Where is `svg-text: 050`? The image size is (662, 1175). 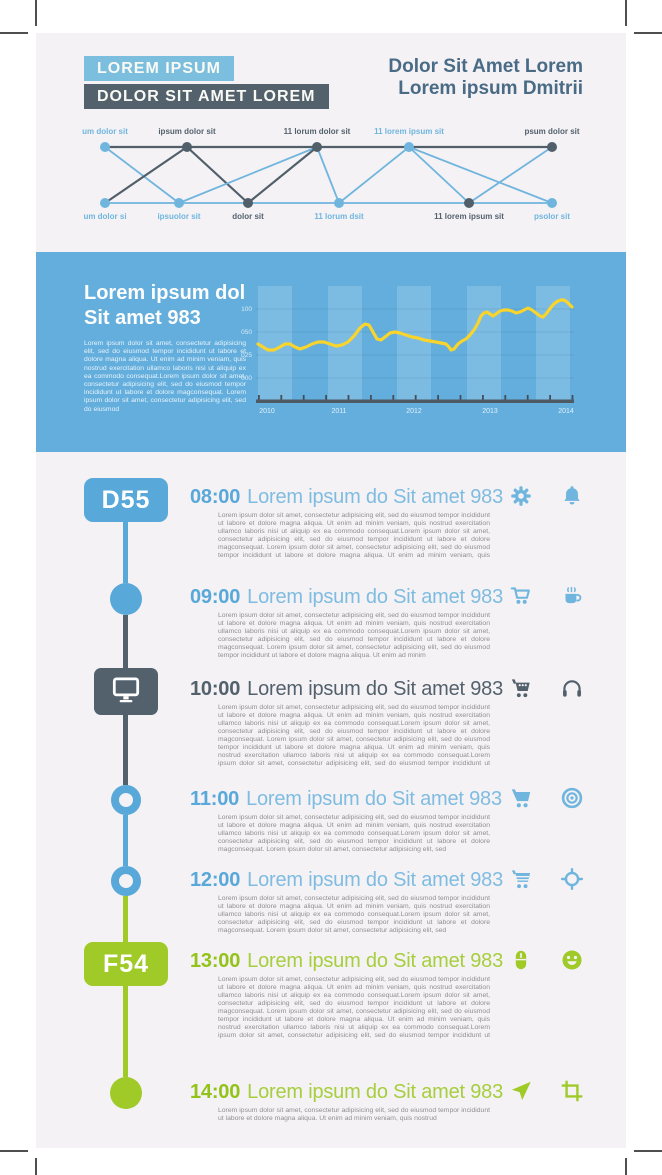 svg-text: 050 is located at coordinates (246, 332).